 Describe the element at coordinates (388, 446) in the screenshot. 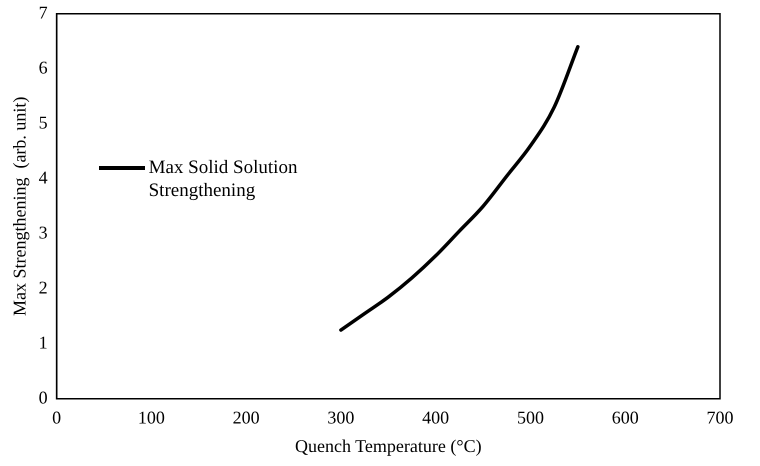

I see `x-axis-title: Quench Temperature (°C)` at that location.